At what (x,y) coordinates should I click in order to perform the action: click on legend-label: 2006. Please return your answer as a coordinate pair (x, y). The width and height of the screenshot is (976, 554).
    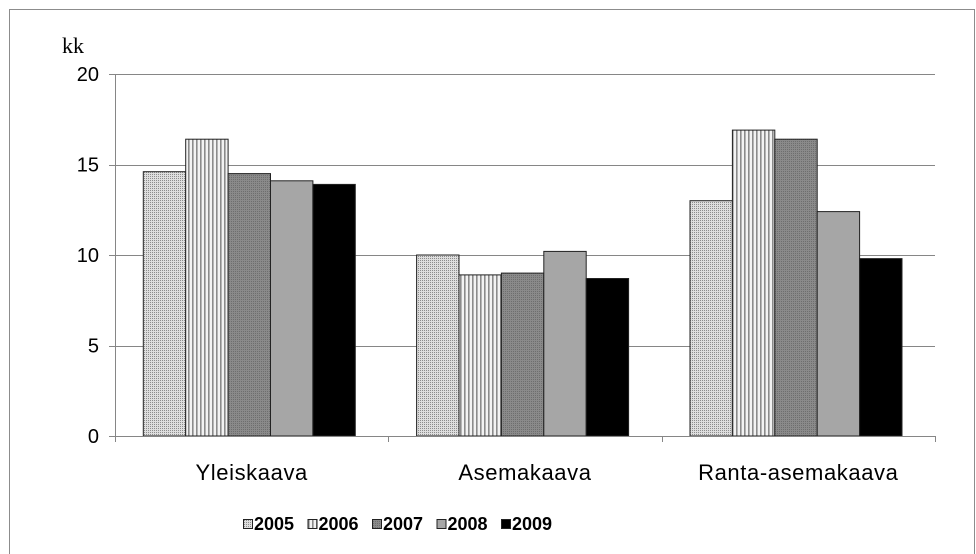
    Looking at the image, I should click on (339, 524).